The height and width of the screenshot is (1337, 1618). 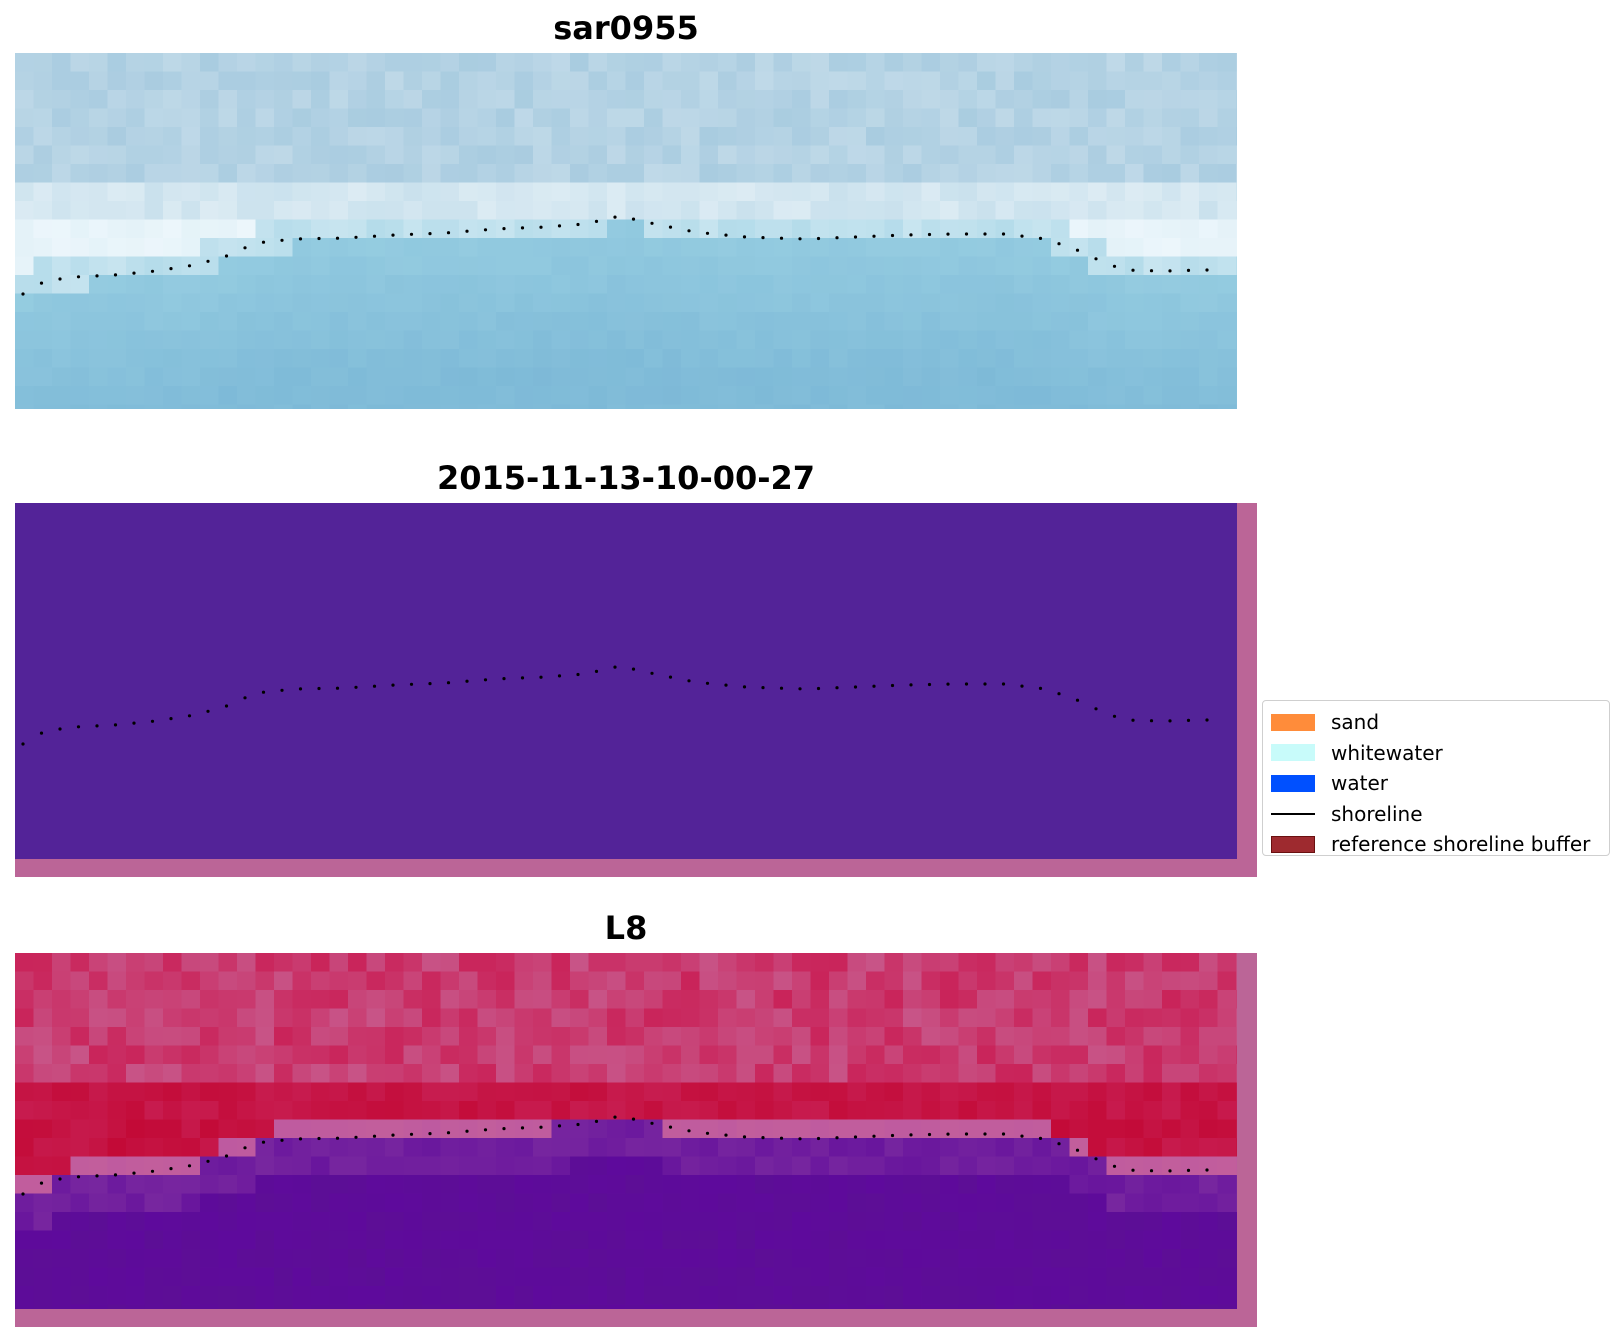 What do you see at coordinates (1436, 844) in the screenshot?
I see `legend-item-reference-buffer: reference shoreline buffer` at bounding box center [1436, 844].